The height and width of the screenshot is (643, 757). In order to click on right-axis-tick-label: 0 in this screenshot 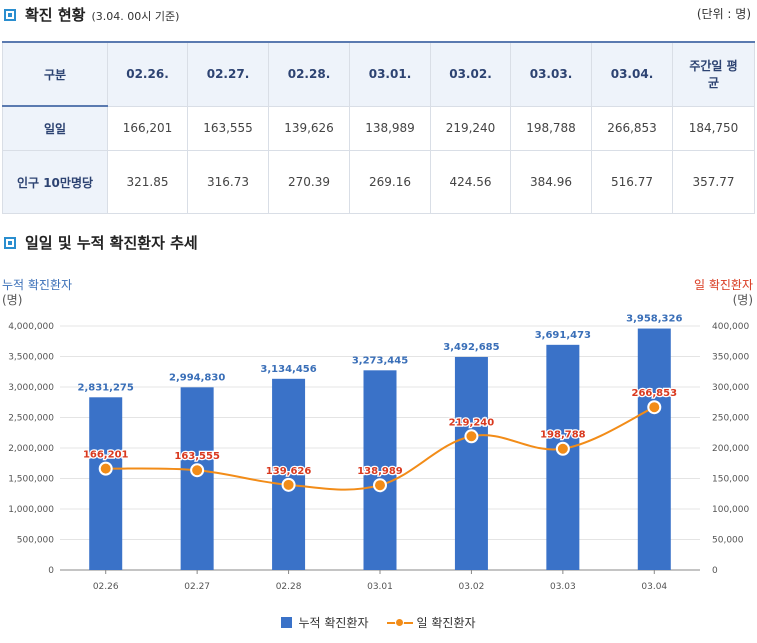, I will do `click(715, 571)`.